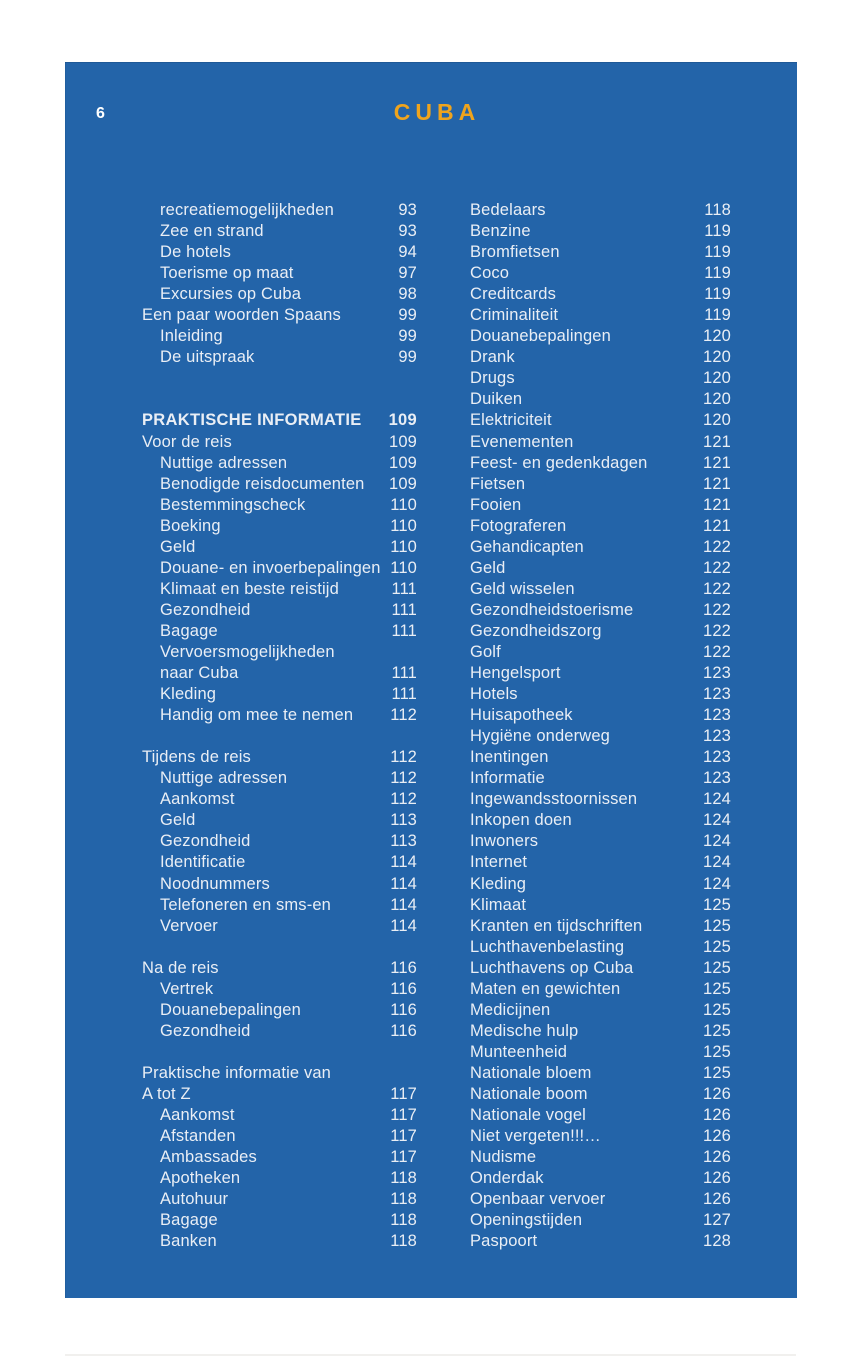 This screenshot has width=861, height=1363. What do you see at coordinates (485, 651) in the screenshot?
I see `toc-entry-label: Golf` at bounding box center [485, 651].